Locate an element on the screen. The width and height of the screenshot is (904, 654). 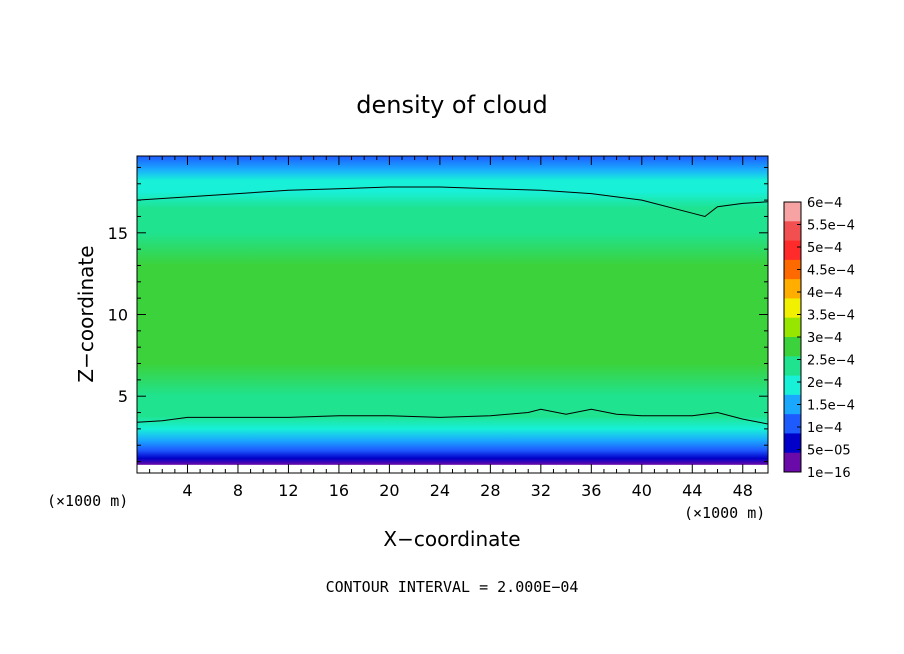
x-tick-label: 20 is located at coordinates (389, 490).